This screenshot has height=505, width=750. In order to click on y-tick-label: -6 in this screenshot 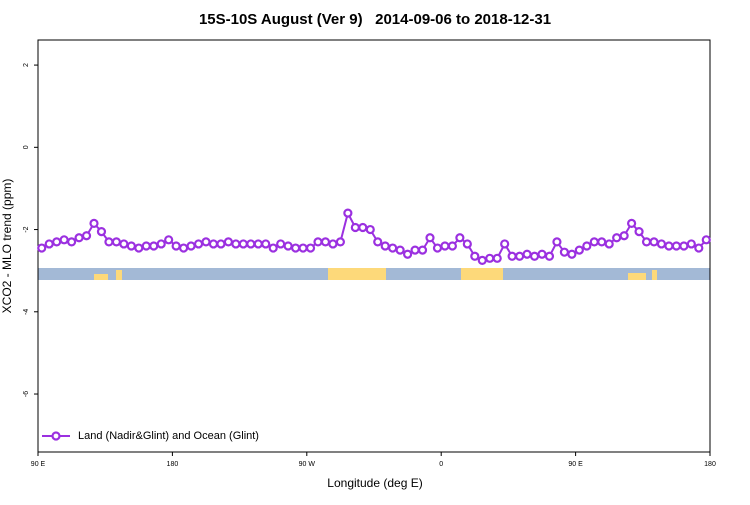, I will do `click(26, 394)`.